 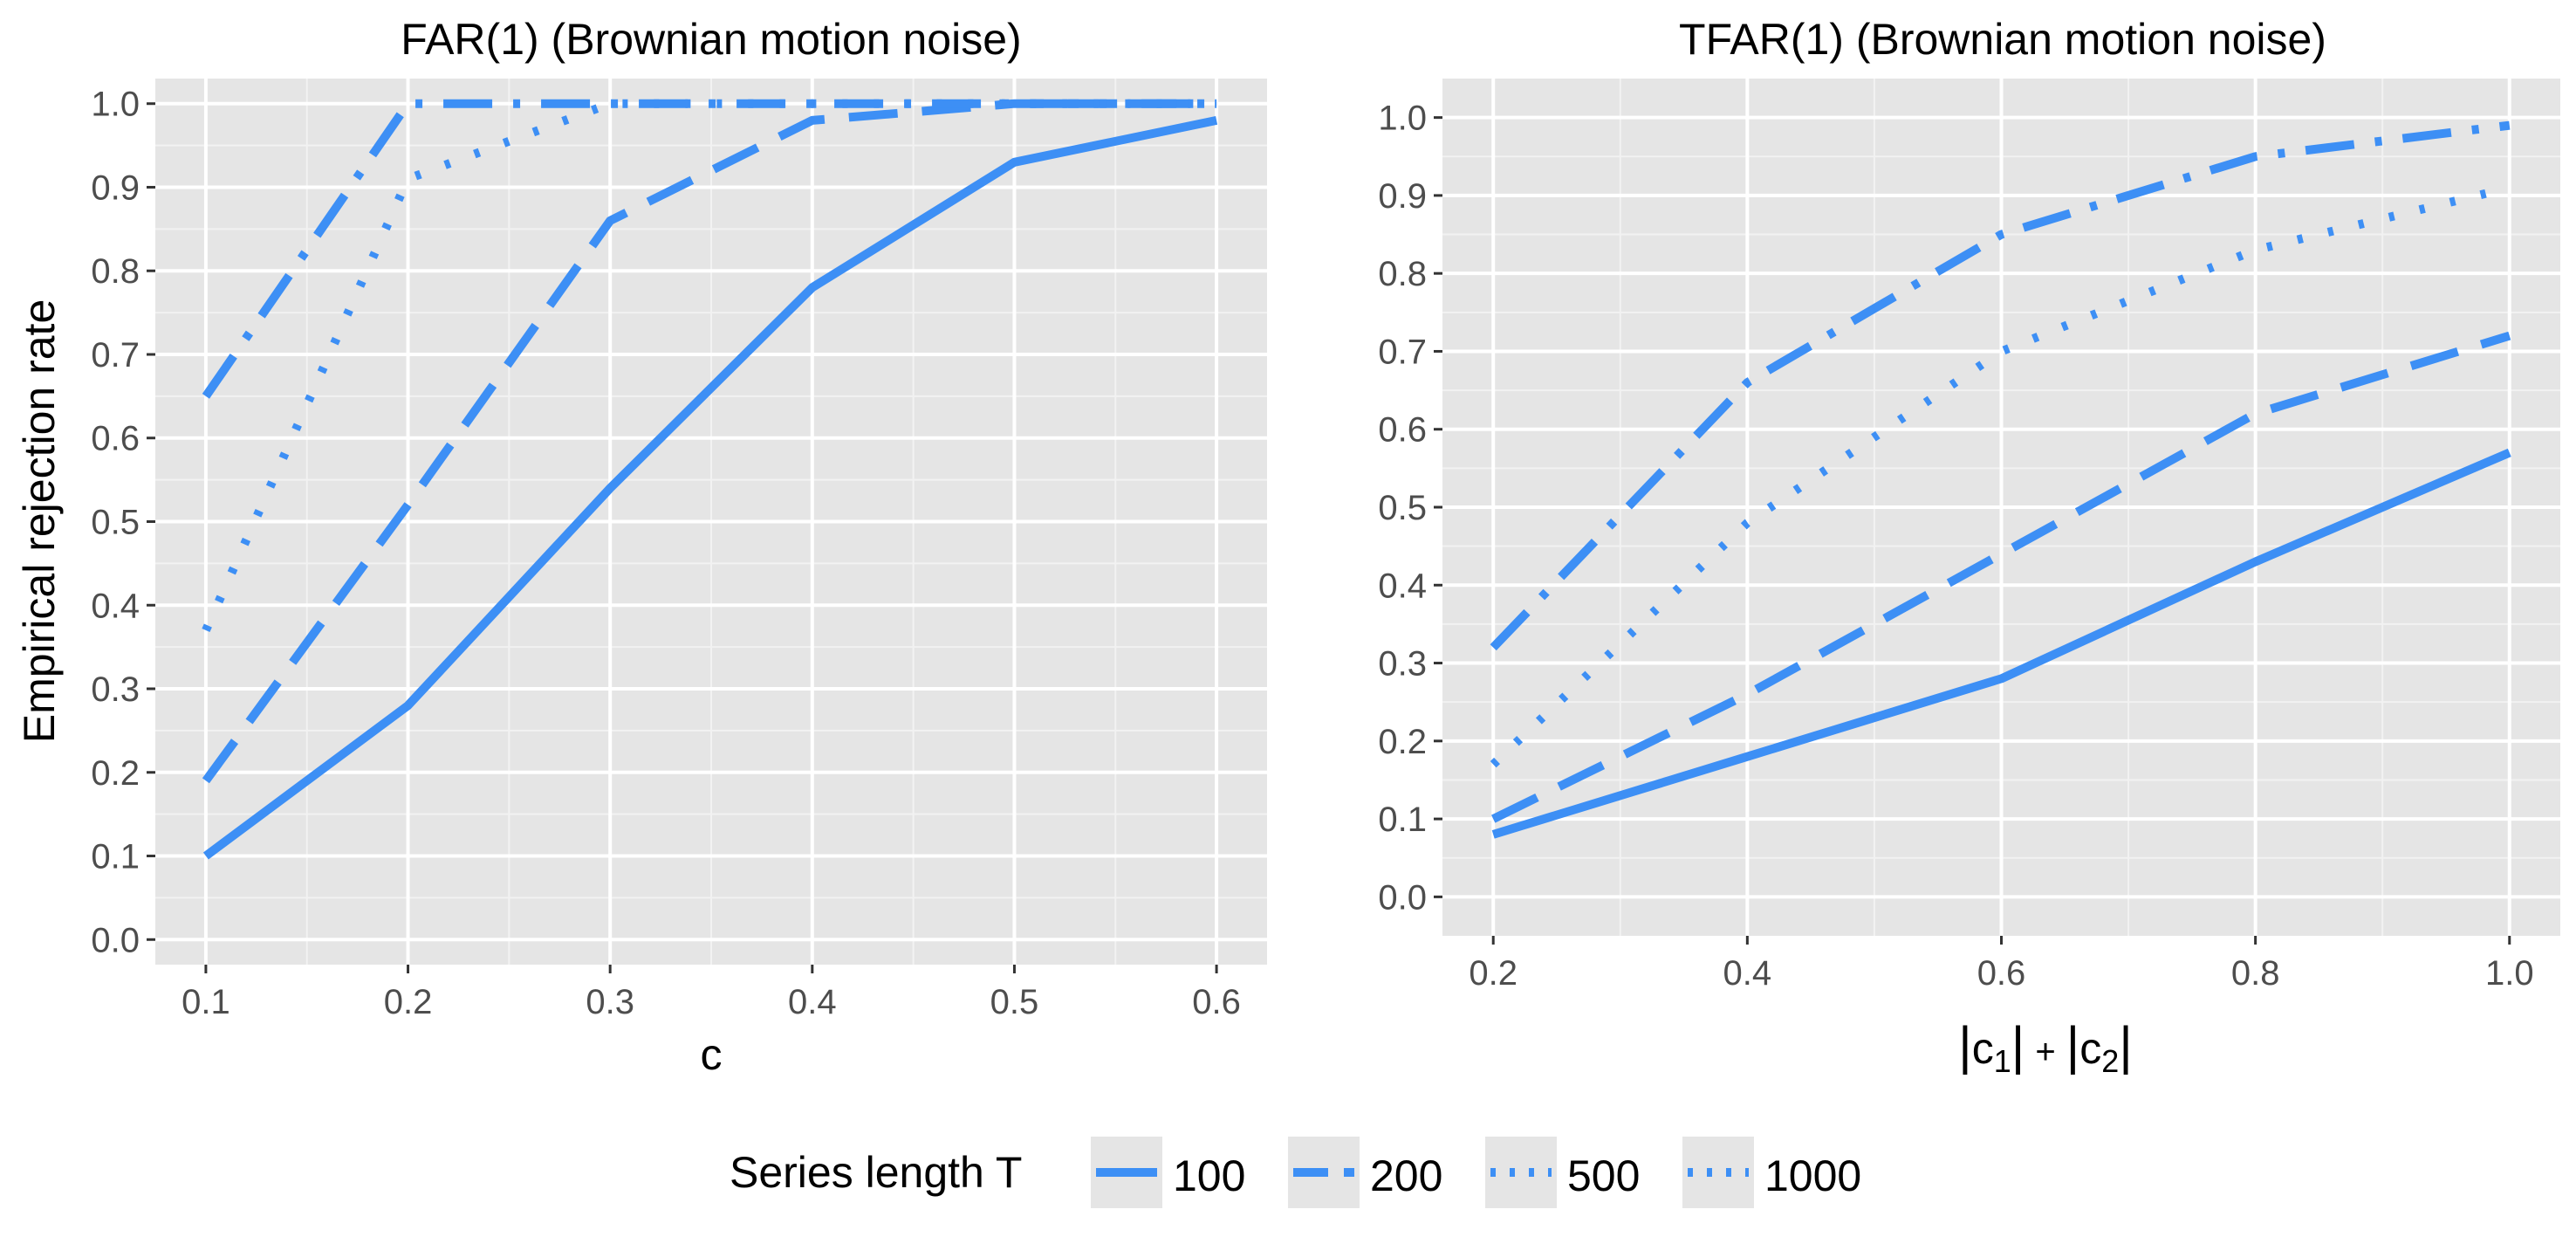 What do you see at coordinates (712, 1054) in the screenshot?
I see `far1-x-axis-title: c` at bounding box center [712, 1054].